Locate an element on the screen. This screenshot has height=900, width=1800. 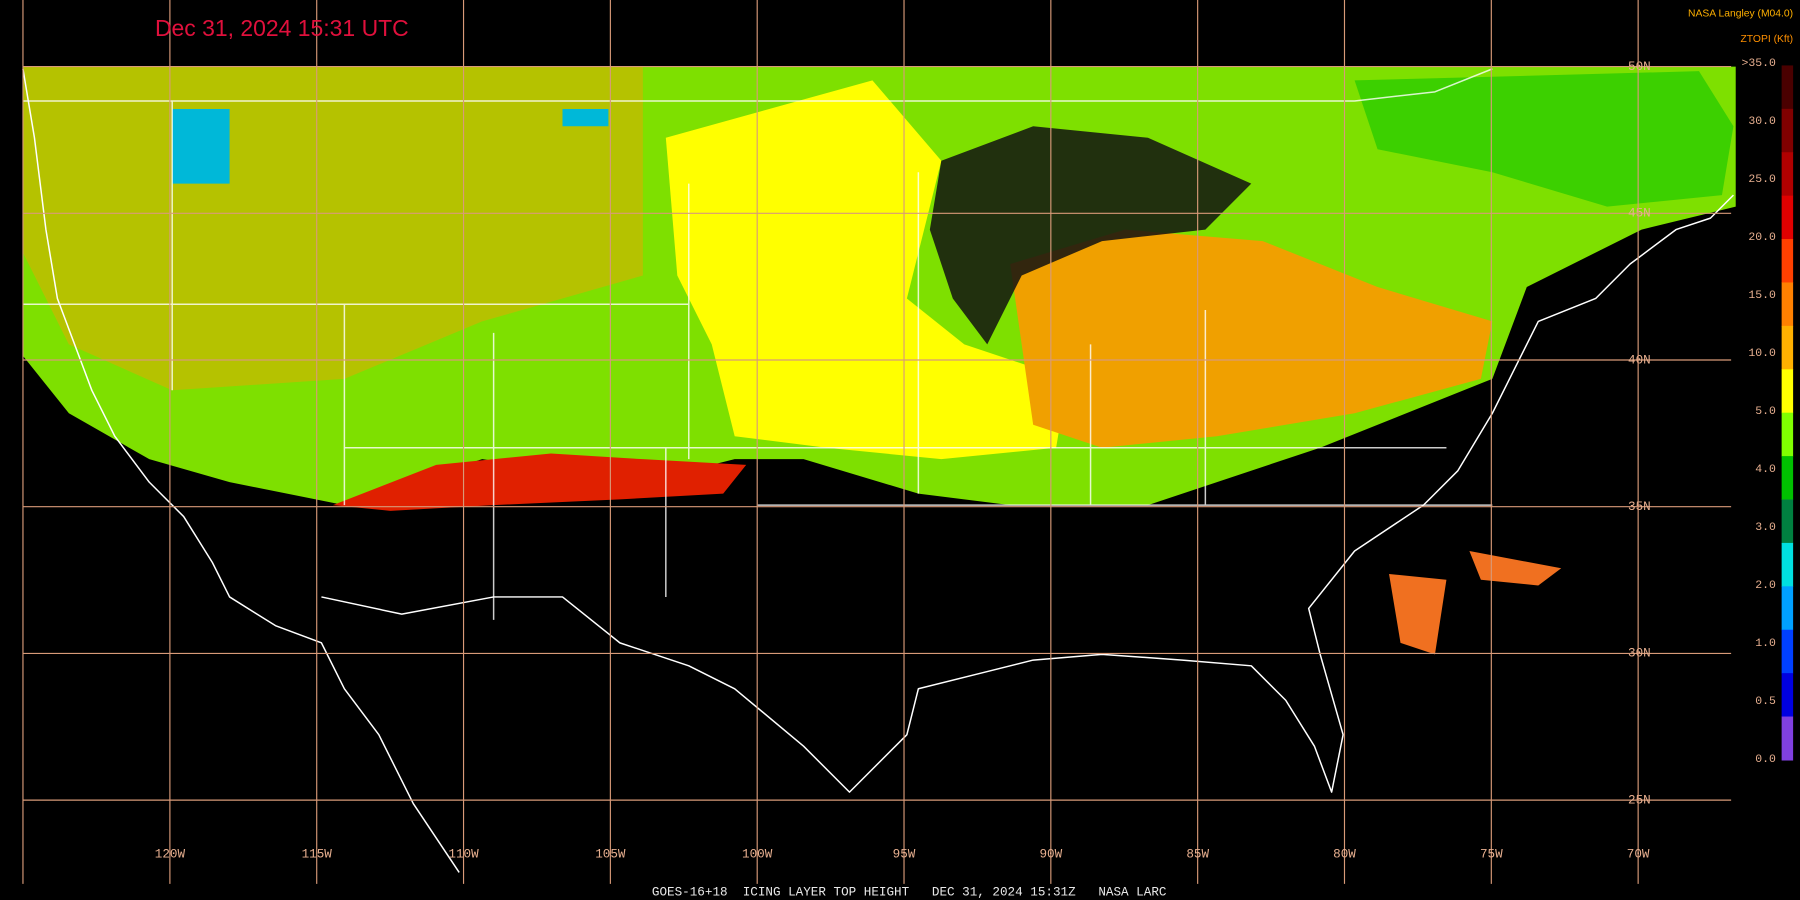
legend-label: 25.0 is located at coordinates (1762, 179).